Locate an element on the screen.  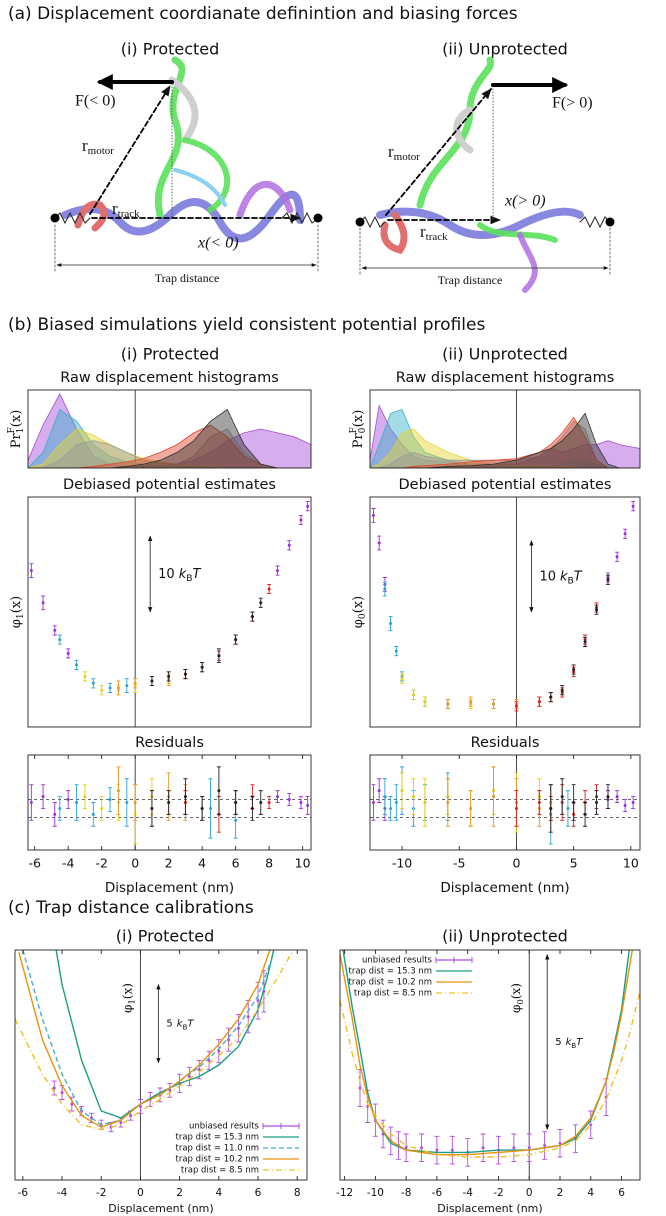
legend-label: trap dist = 11.0 nm is located at coordinates (217, 1149).